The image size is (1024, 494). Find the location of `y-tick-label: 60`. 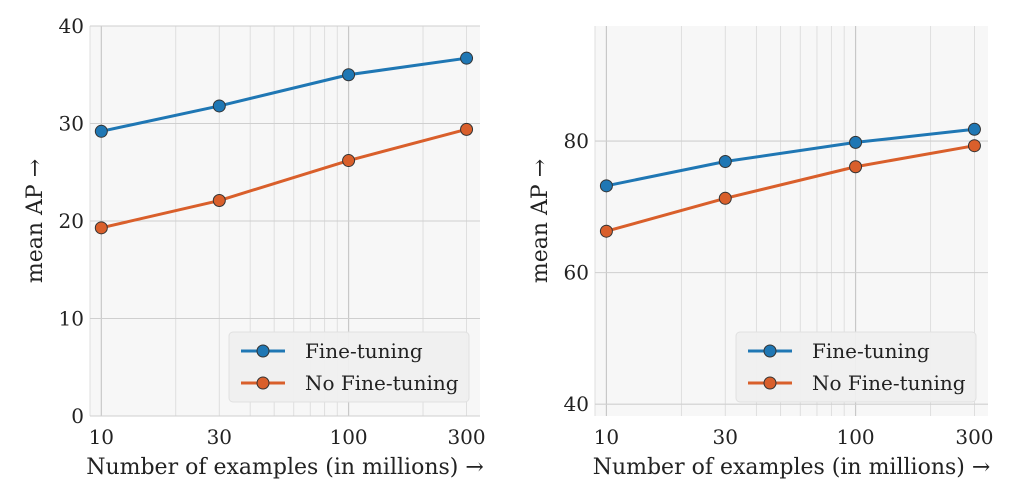

y-tick-label: 60 is located at coordinates (576, 273).